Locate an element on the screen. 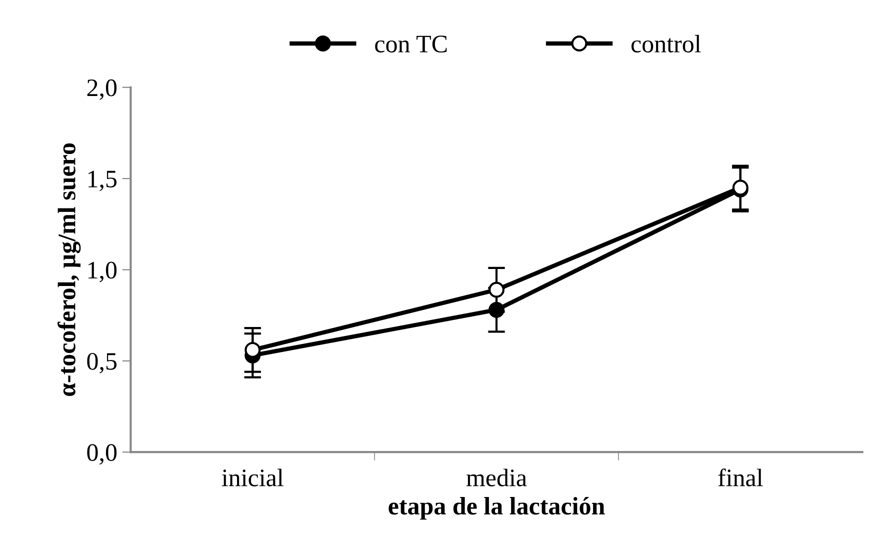 The width and height of the screenshot is (889, 546). x-axis-title: etapa de la lactación is located at coordinates (496, 508).